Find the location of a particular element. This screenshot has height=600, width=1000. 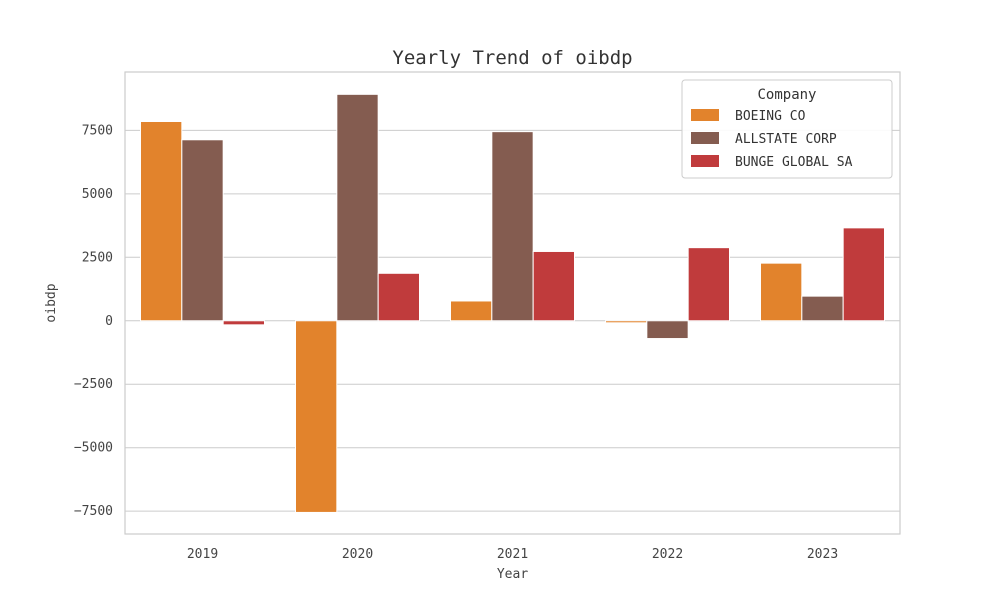

y-tick-label: −5000 is located at coordinates (93, 448).